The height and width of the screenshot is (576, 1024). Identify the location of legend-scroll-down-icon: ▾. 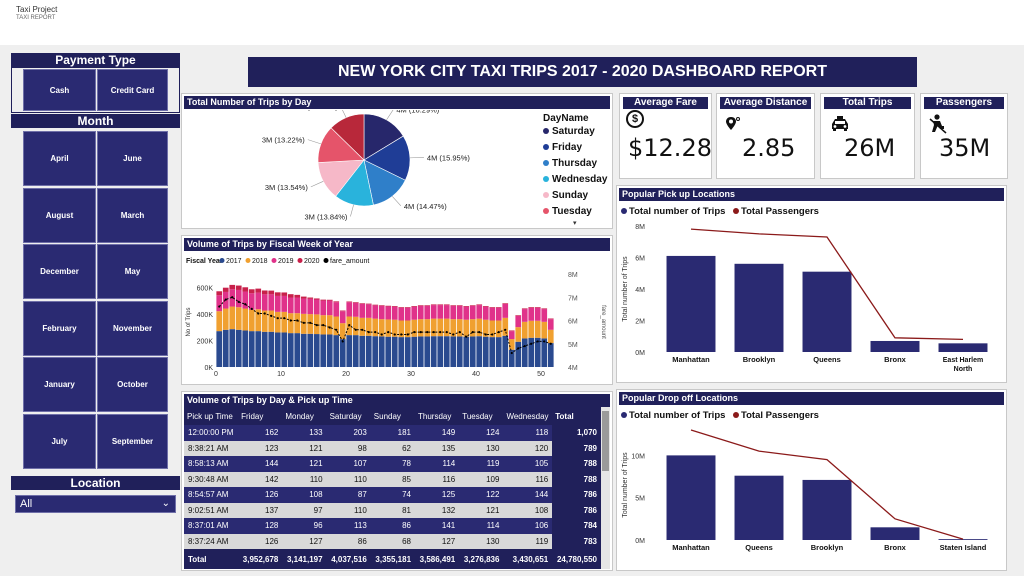
(575, 223).